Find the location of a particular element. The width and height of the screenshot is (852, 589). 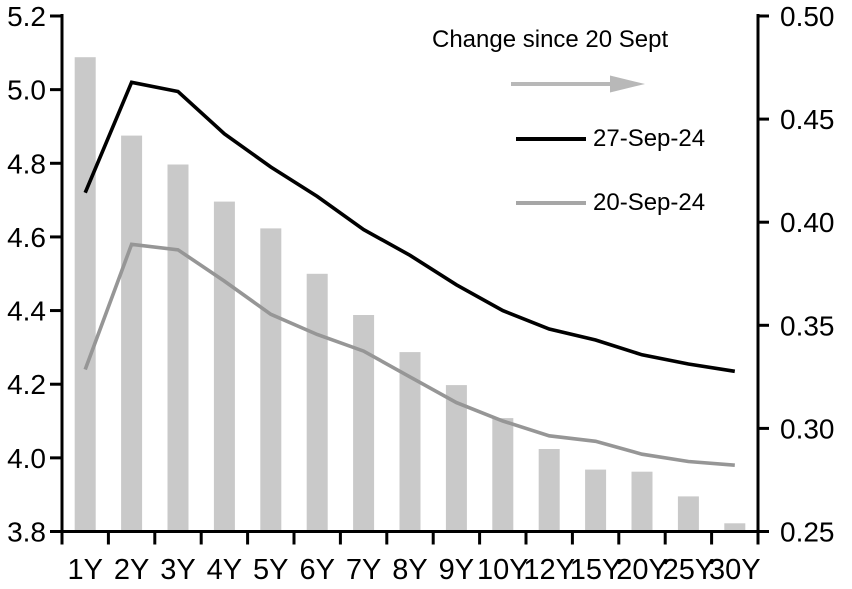

right-axis-tick-label: 0.30 is located at coordinates (807, 428).